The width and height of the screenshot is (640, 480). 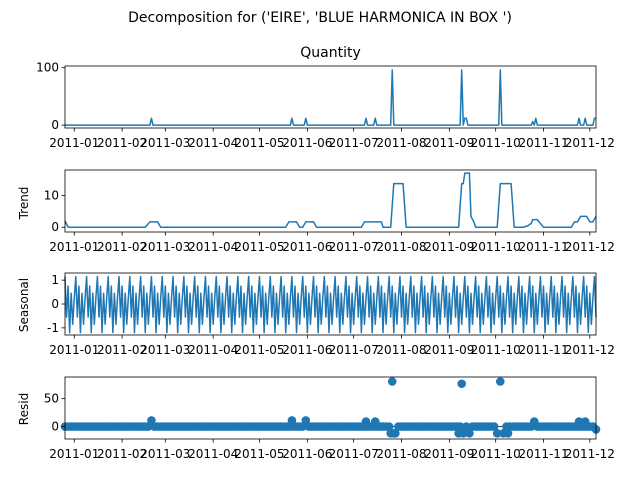 What do you see at coordinates (24, 305) in the screenshot?
I see `panel-seasonal-ylabel: Seasonal` at bounding box center [24, 305].